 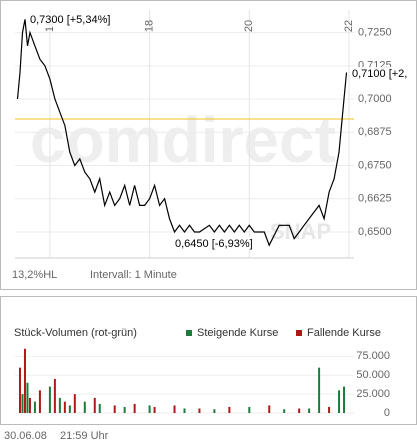 What do you see at coordinates (25, 436) in the screenshot?
I see `footer-date: 30.06.08` at bounding box center [25, 436].